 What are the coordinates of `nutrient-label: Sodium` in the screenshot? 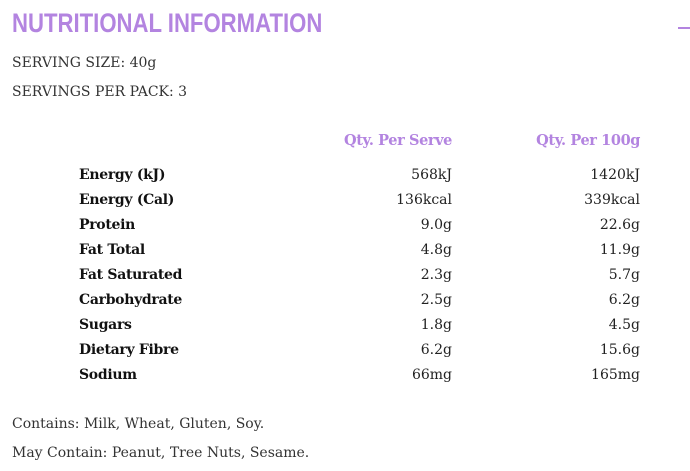 It's located at (108, 375).